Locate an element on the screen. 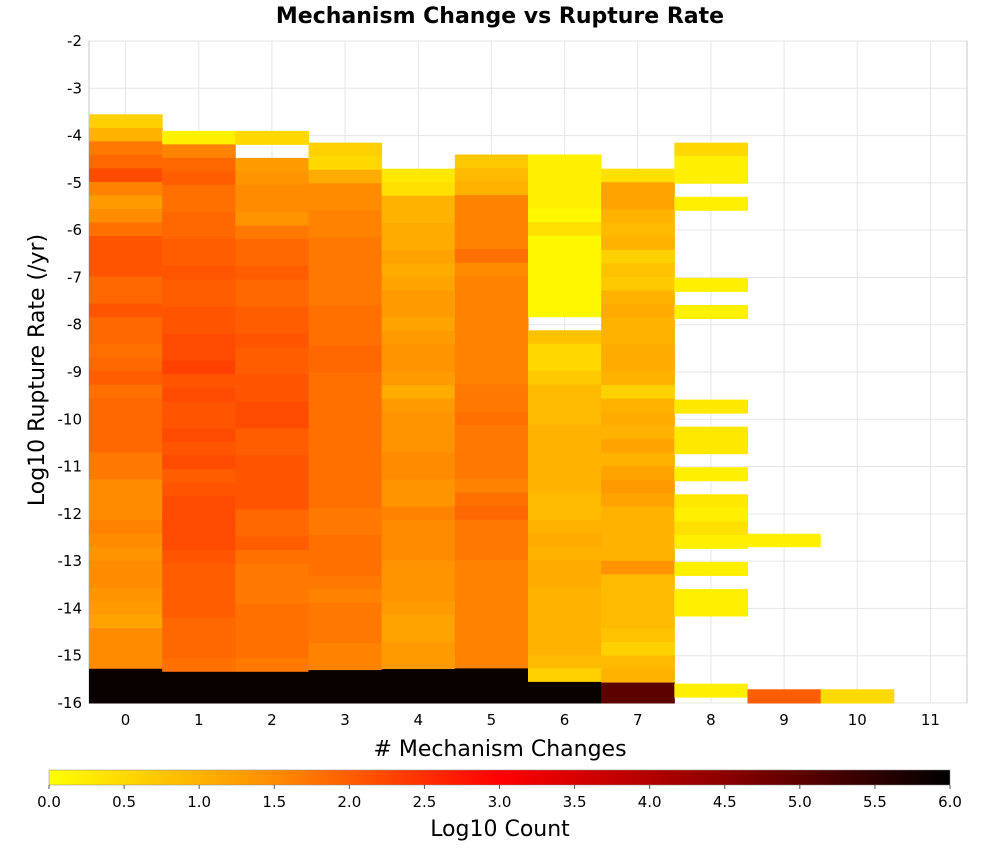 The height and width of the screenshot is (850, 1000). colorbar-ticks: 0.0 0.5 1.0 1.5 2.0 2.5 3.0 3.5 4.0 4.5 5.0 5.5 6.0 is located at coordinates (499, 798).